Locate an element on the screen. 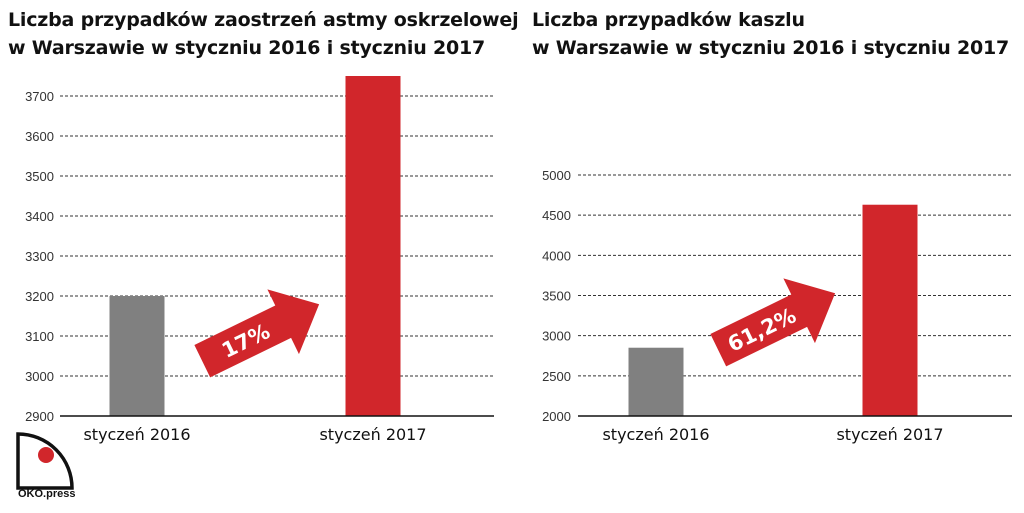 The image size is (1024, 513). asthma-category-label-2017: styczeń 2017 is located at coordinates (372, 434).